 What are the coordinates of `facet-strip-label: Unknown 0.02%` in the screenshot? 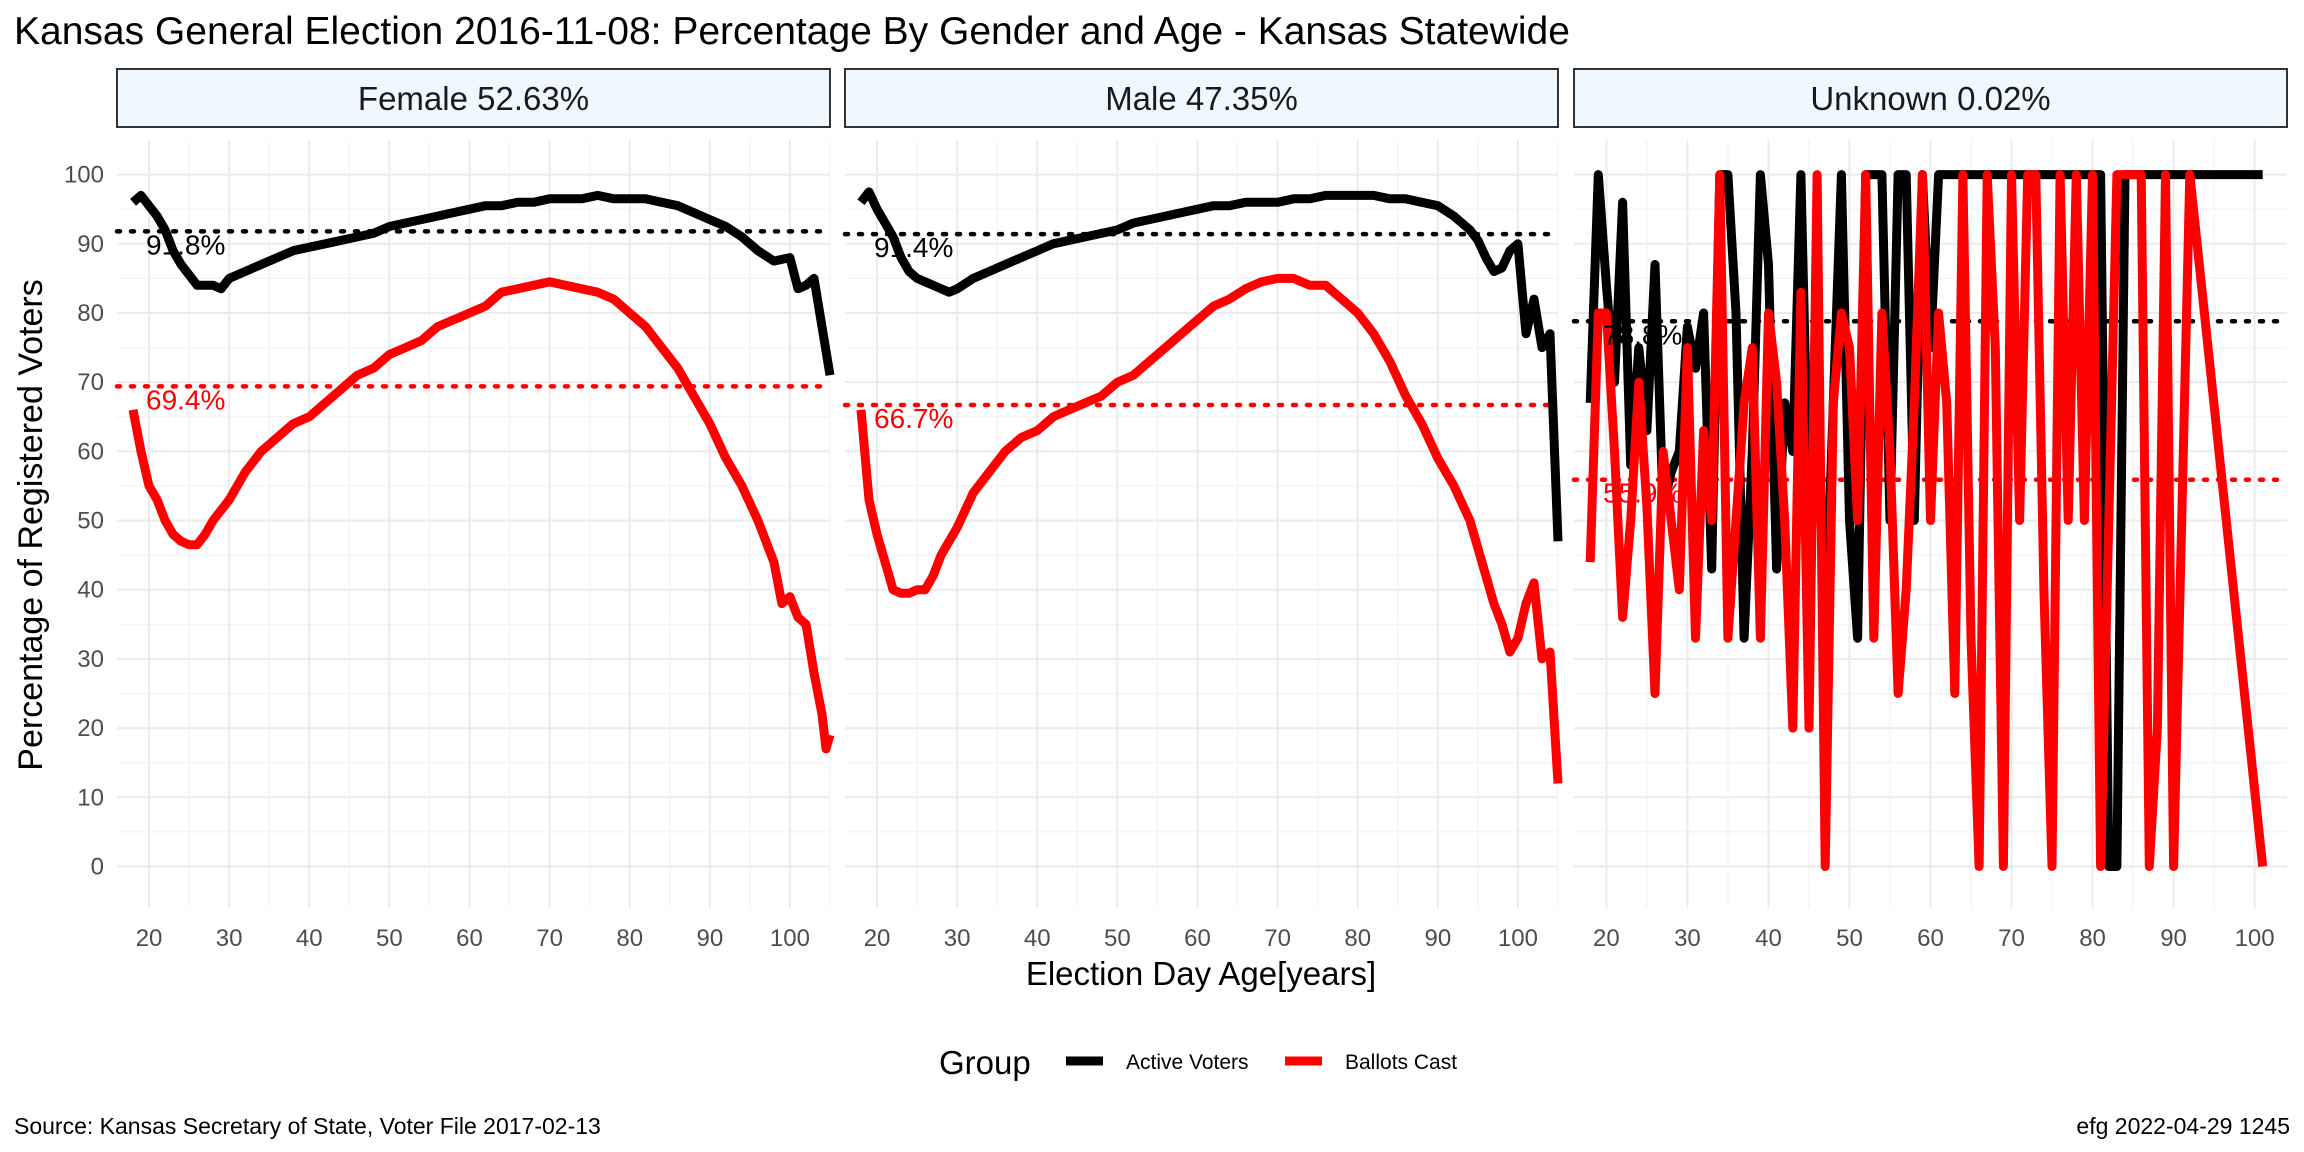 It's located at (1930, 98).